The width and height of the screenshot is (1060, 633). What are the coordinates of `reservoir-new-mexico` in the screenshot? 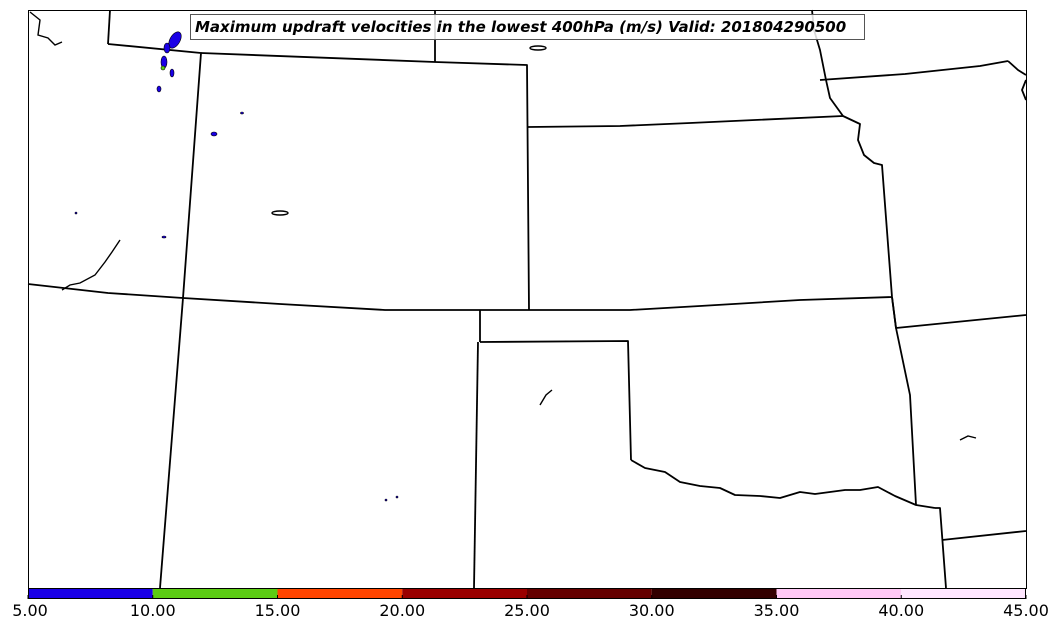 It's located at (546, 397).